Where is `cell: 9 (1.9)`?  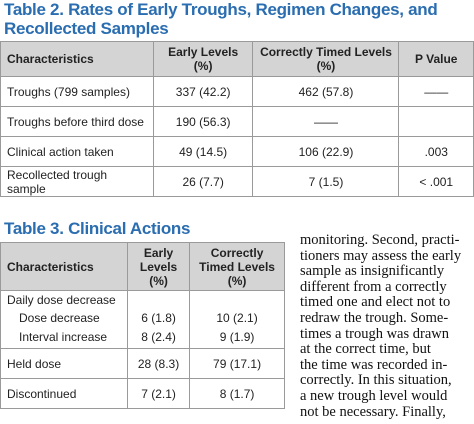 cell: 9 (1.9) is located at coordinates (237, 337).